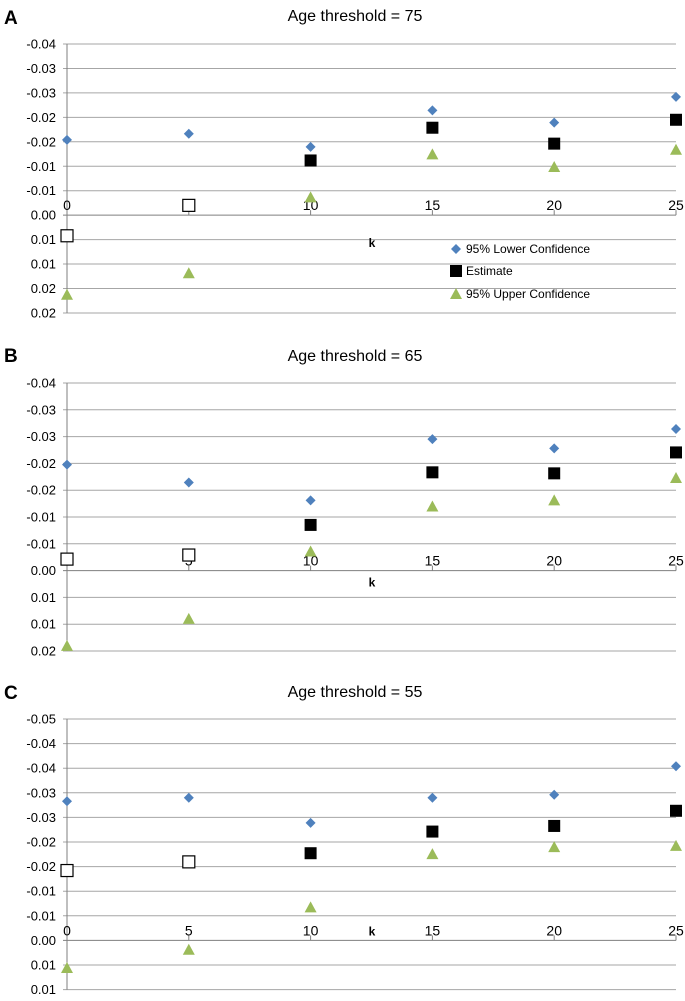  I want to click on chart-title: Age threshold = 55, so click(355, 692).